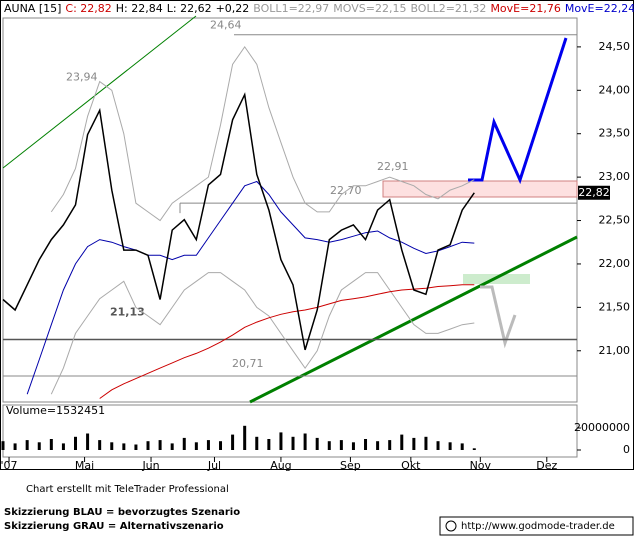  What do you see at coordinates (451, 526) in the screenshot?
I see `copyright-icon` at bounding box center [451, 526].